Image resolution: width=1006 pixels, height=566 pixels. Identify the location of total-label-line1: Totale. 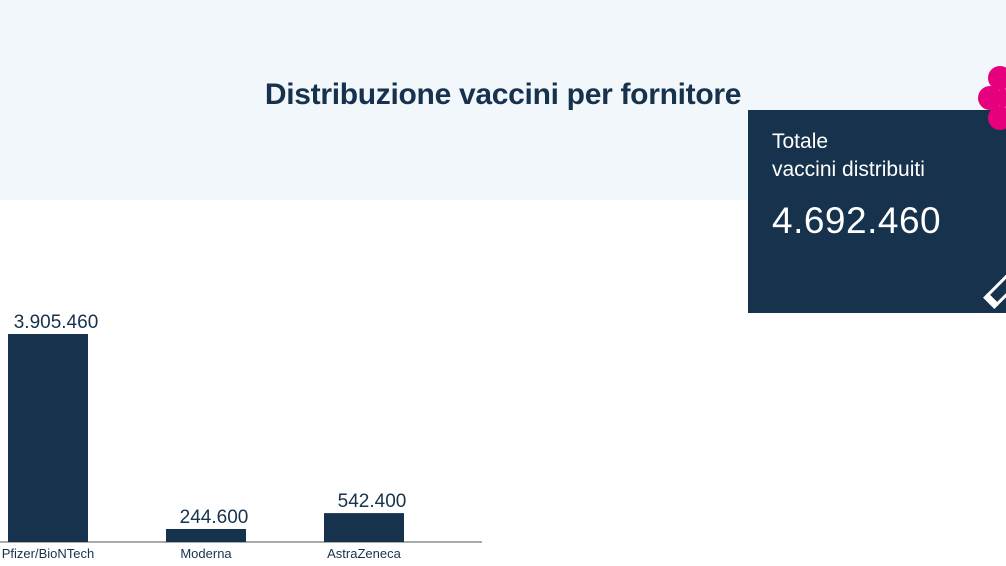
(800, 141).